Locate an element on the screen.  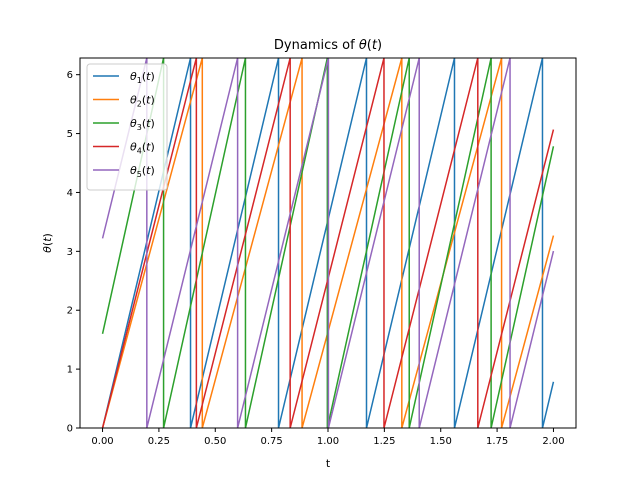
x-tick-label: 1.00 is located at coordinates (328, 441).